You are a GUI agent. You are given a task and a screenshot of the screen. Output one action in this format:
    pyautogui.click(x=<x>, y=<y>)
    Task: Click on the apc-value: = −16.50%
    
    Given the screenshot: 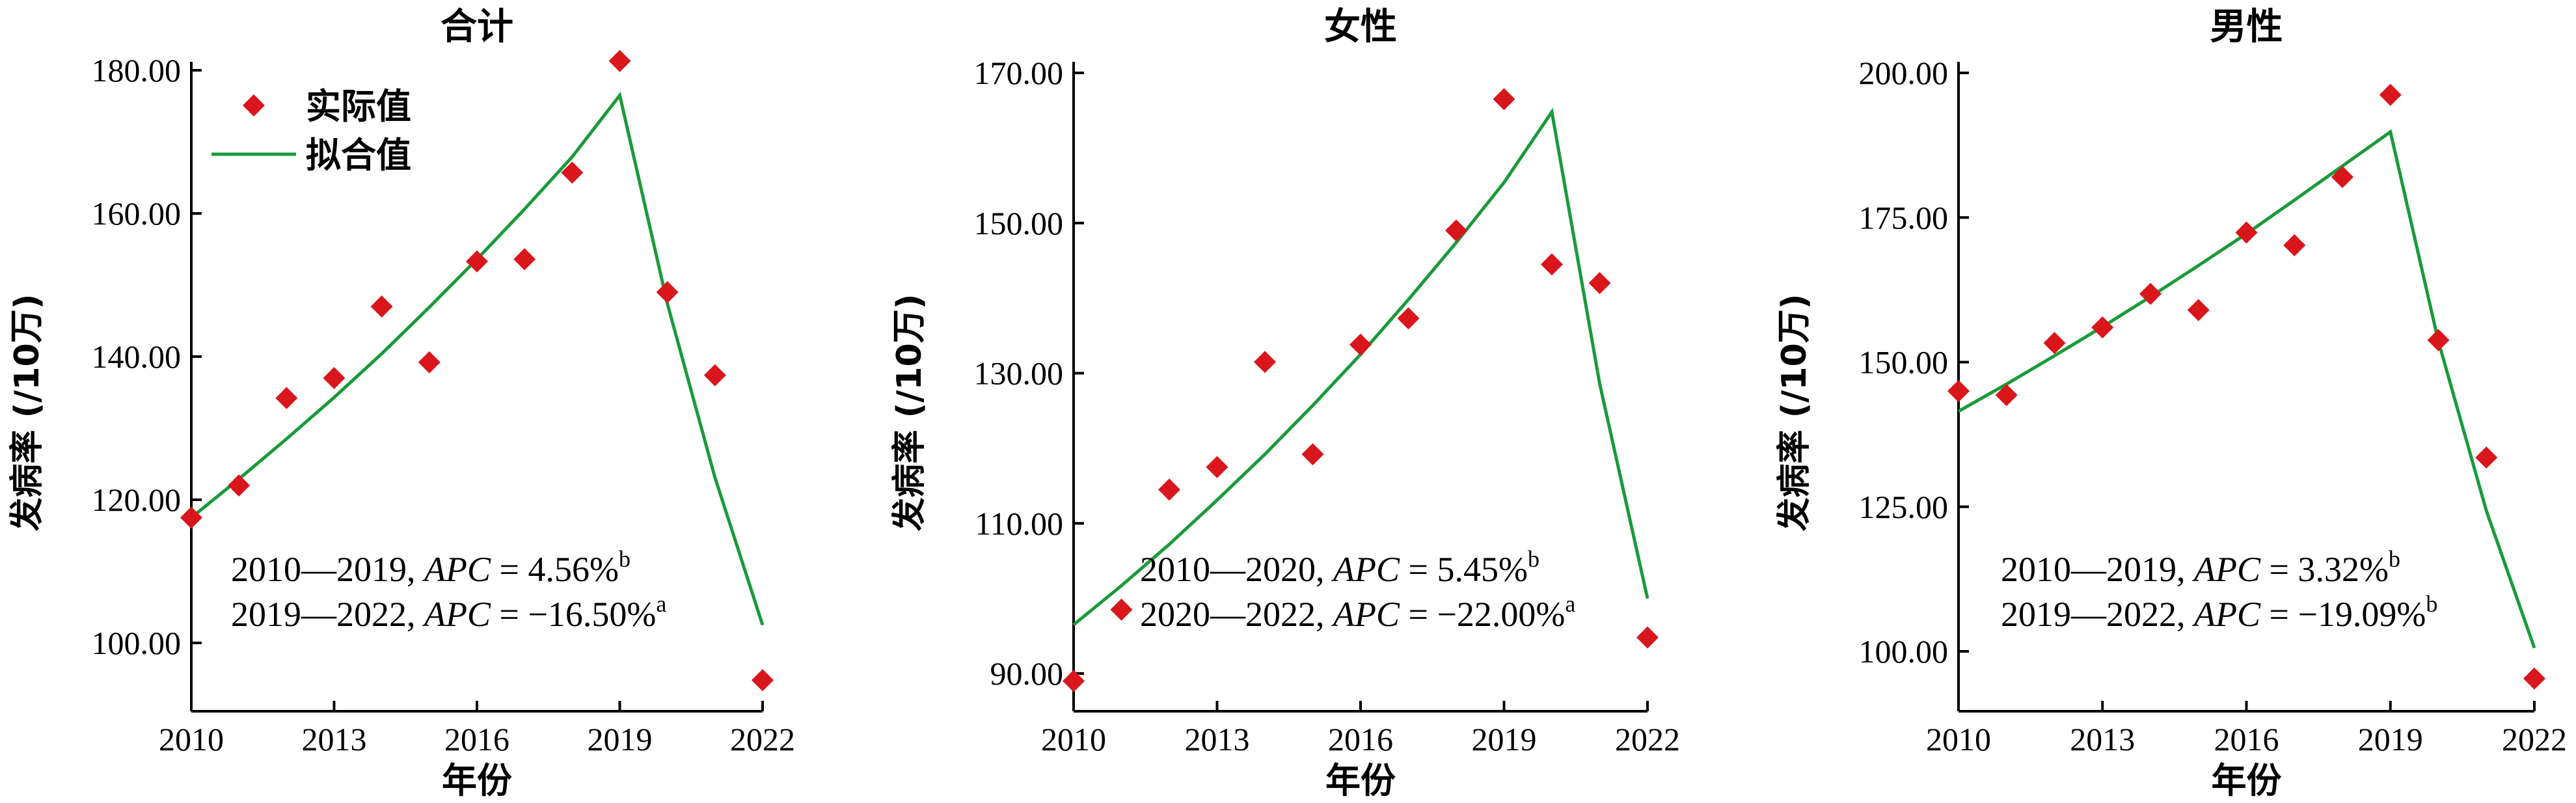 What is the action you would take?
    pyautogui.click(x=573, y=614)
    